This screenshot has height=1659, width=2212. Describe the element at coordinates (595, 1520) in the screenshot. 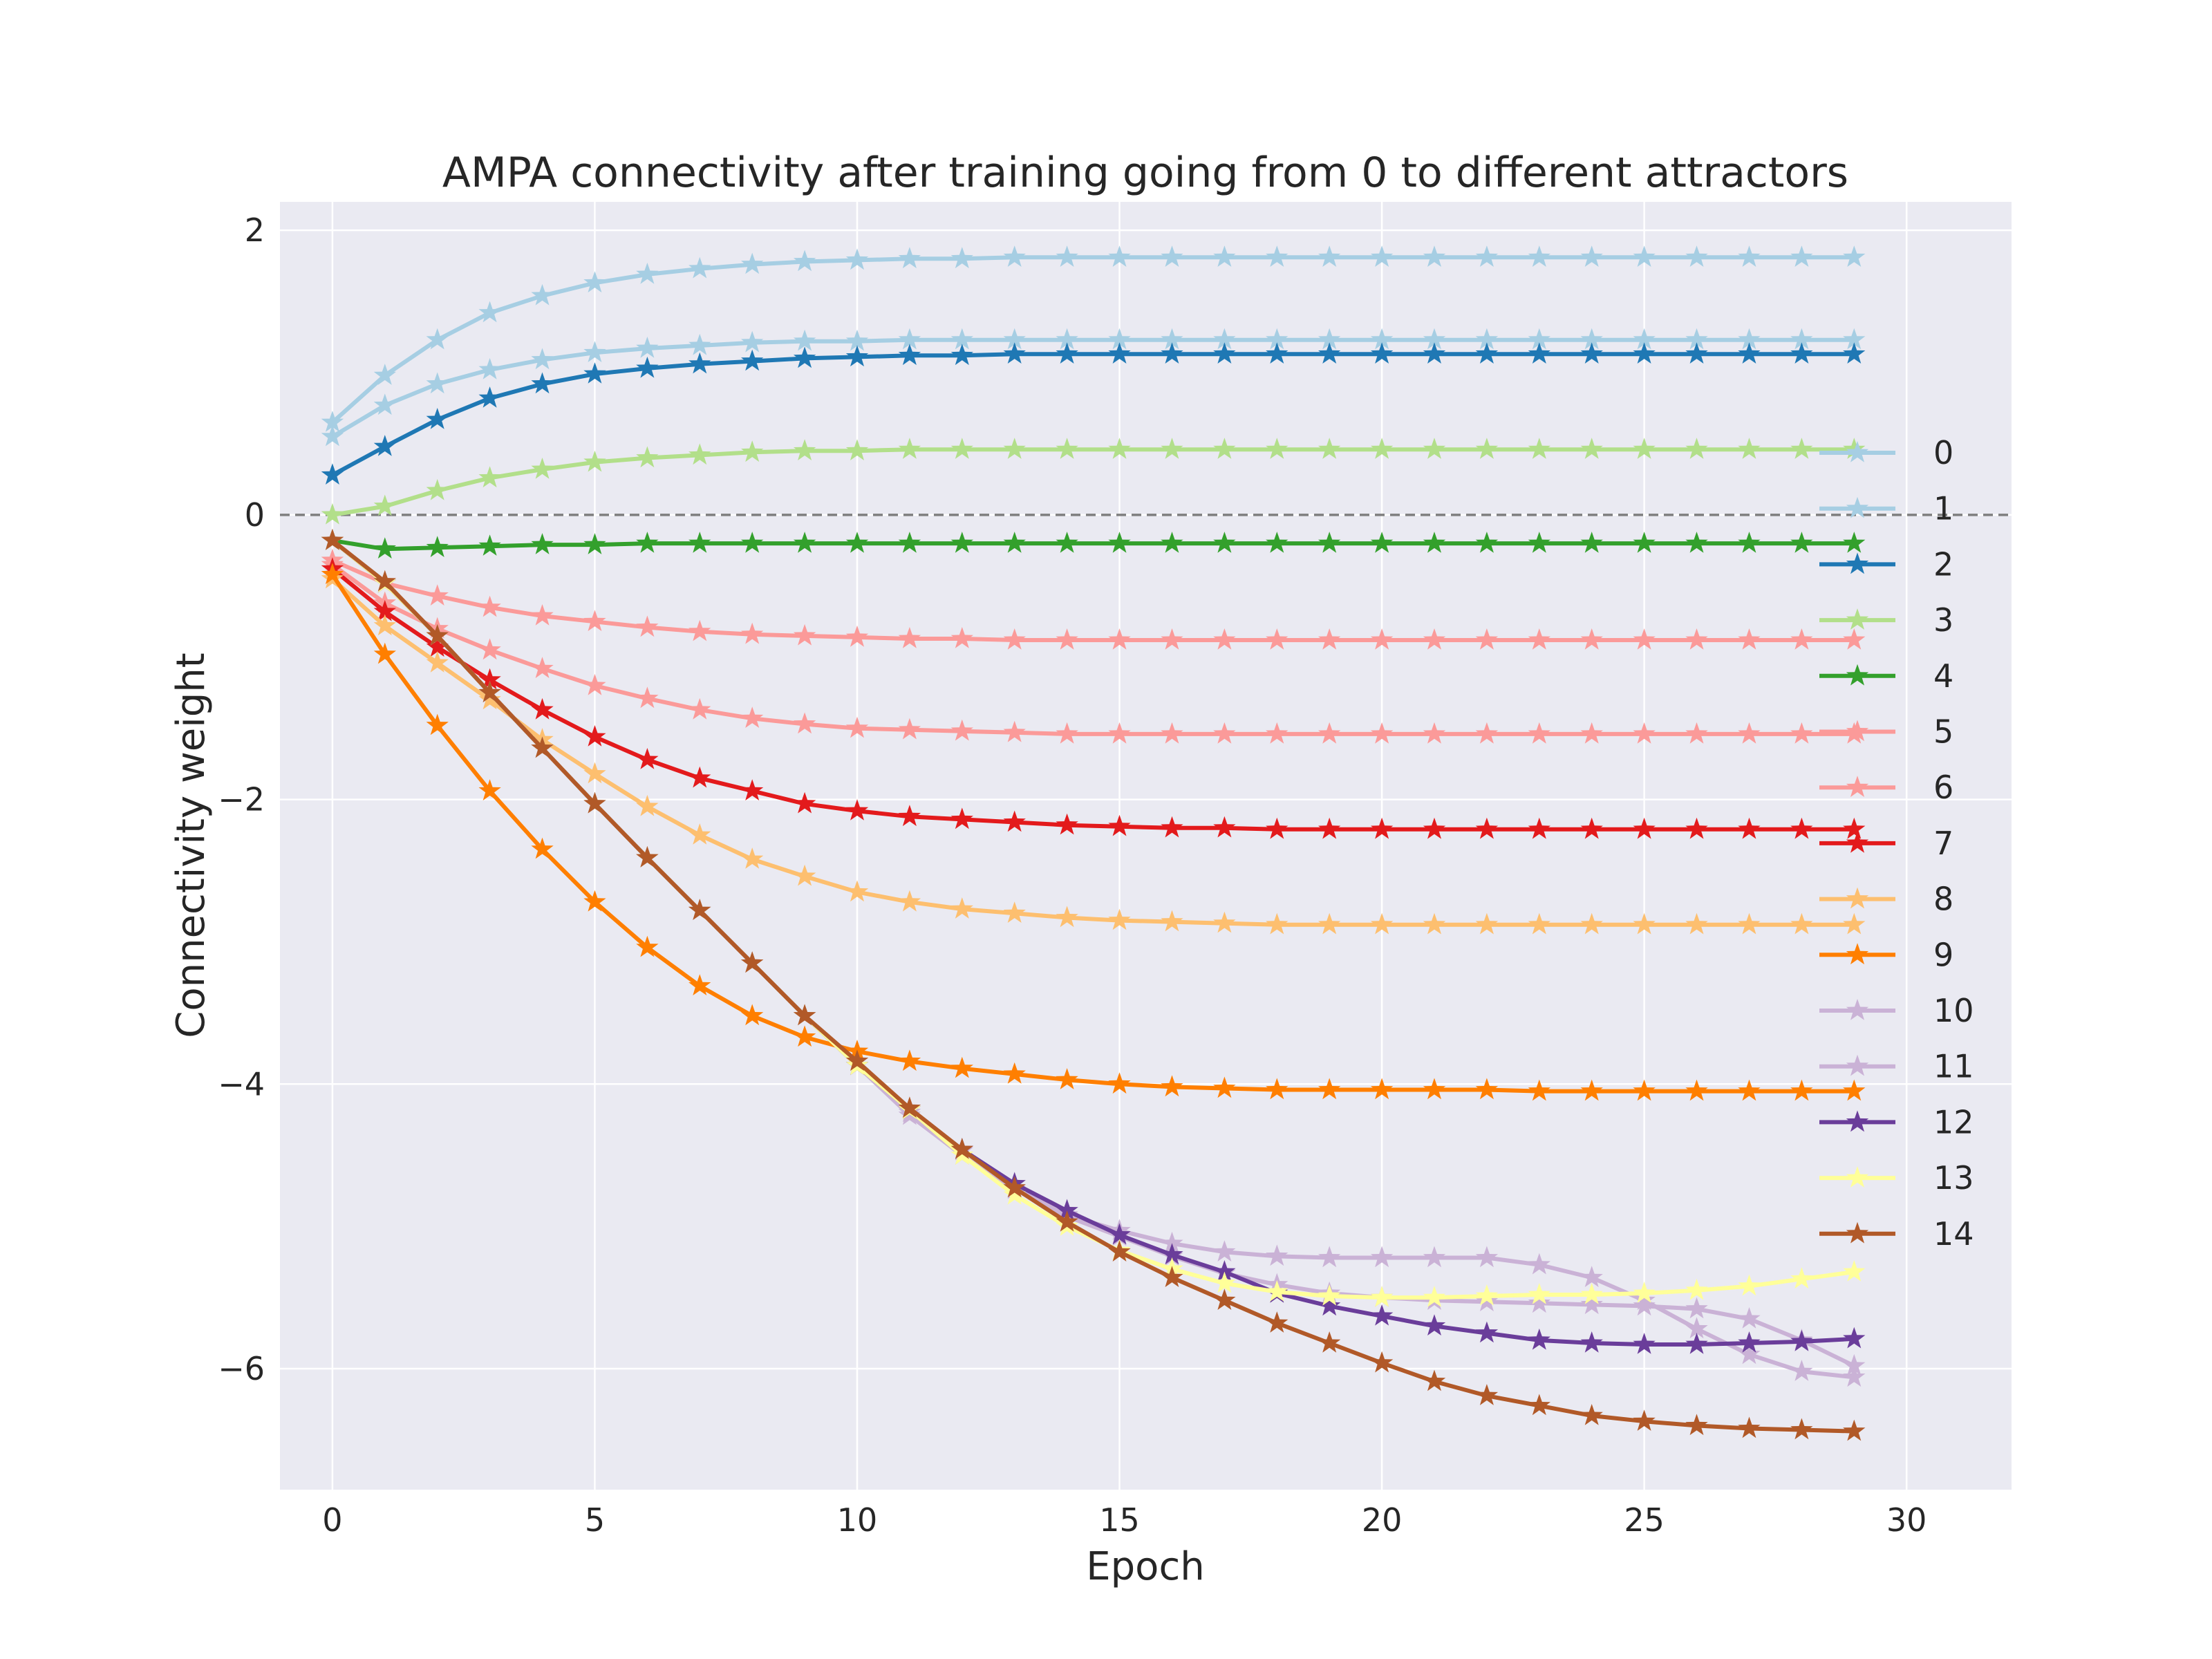

I see `x-tick-label: 5` at that location.